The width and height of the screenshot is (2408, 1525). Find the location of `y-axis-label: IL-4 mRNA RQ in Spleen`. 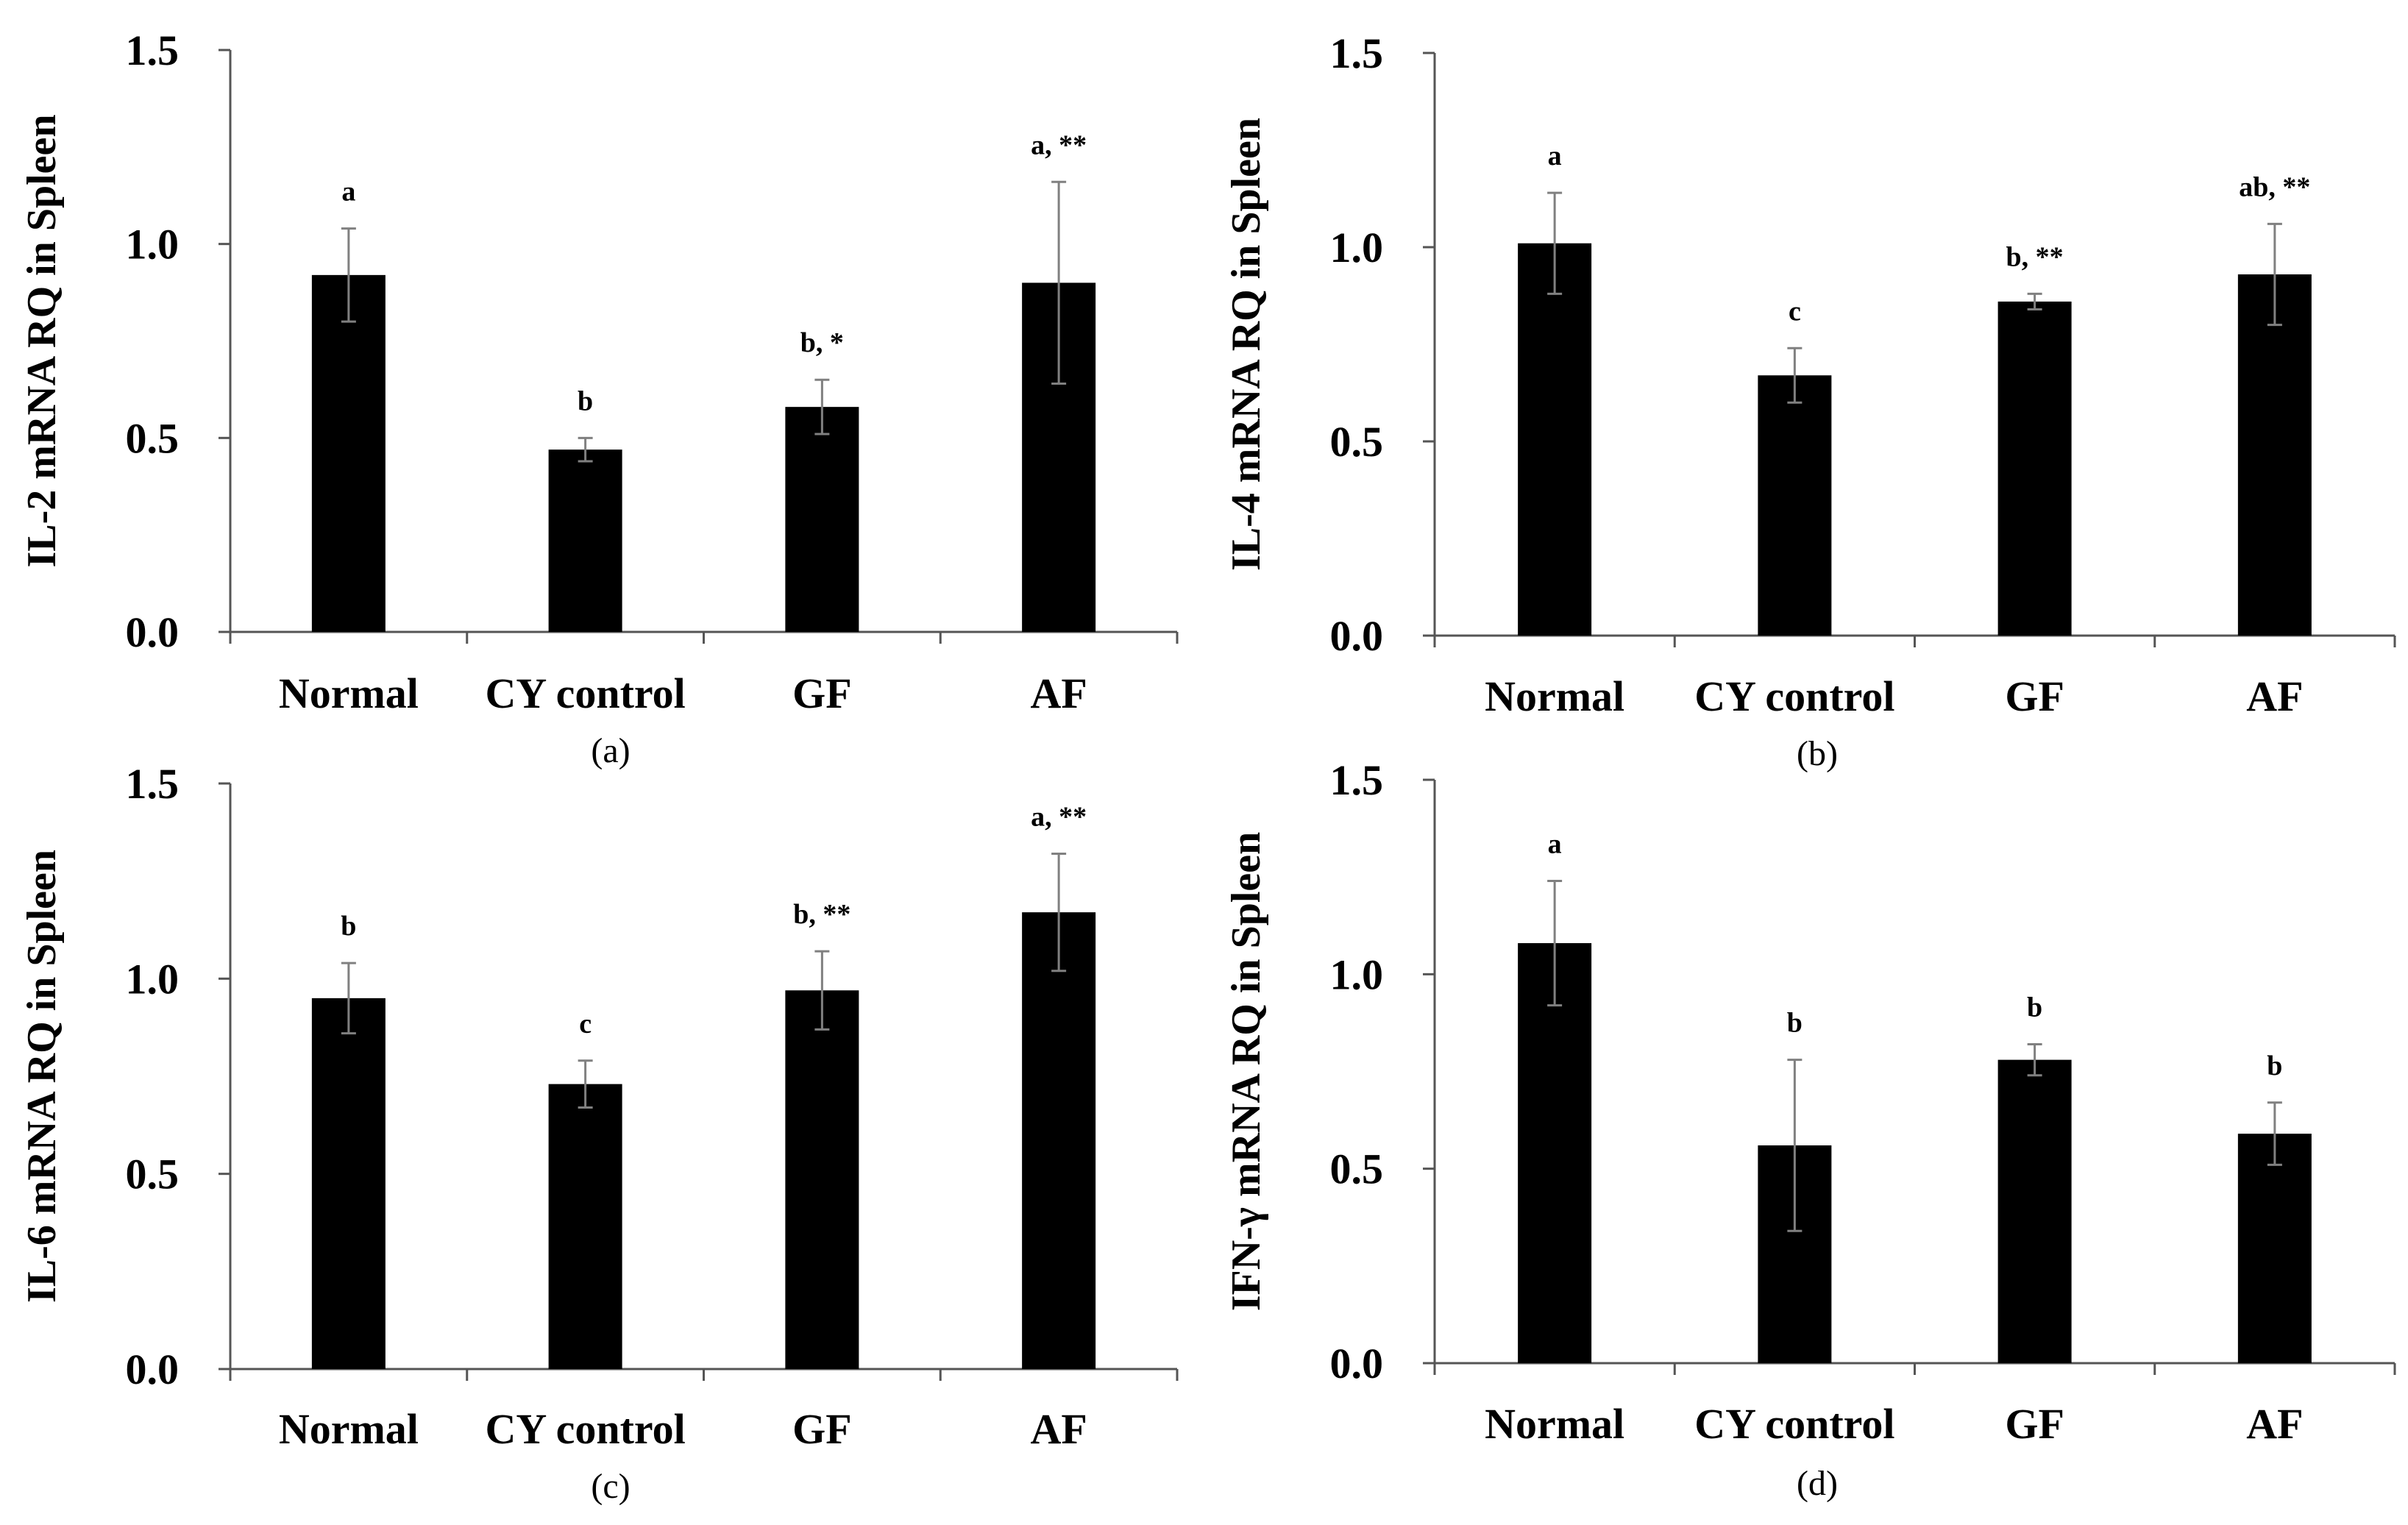

y-axis-label: IL-4 mRNA RQ in Spleen is located at coordinates (1246, 345).